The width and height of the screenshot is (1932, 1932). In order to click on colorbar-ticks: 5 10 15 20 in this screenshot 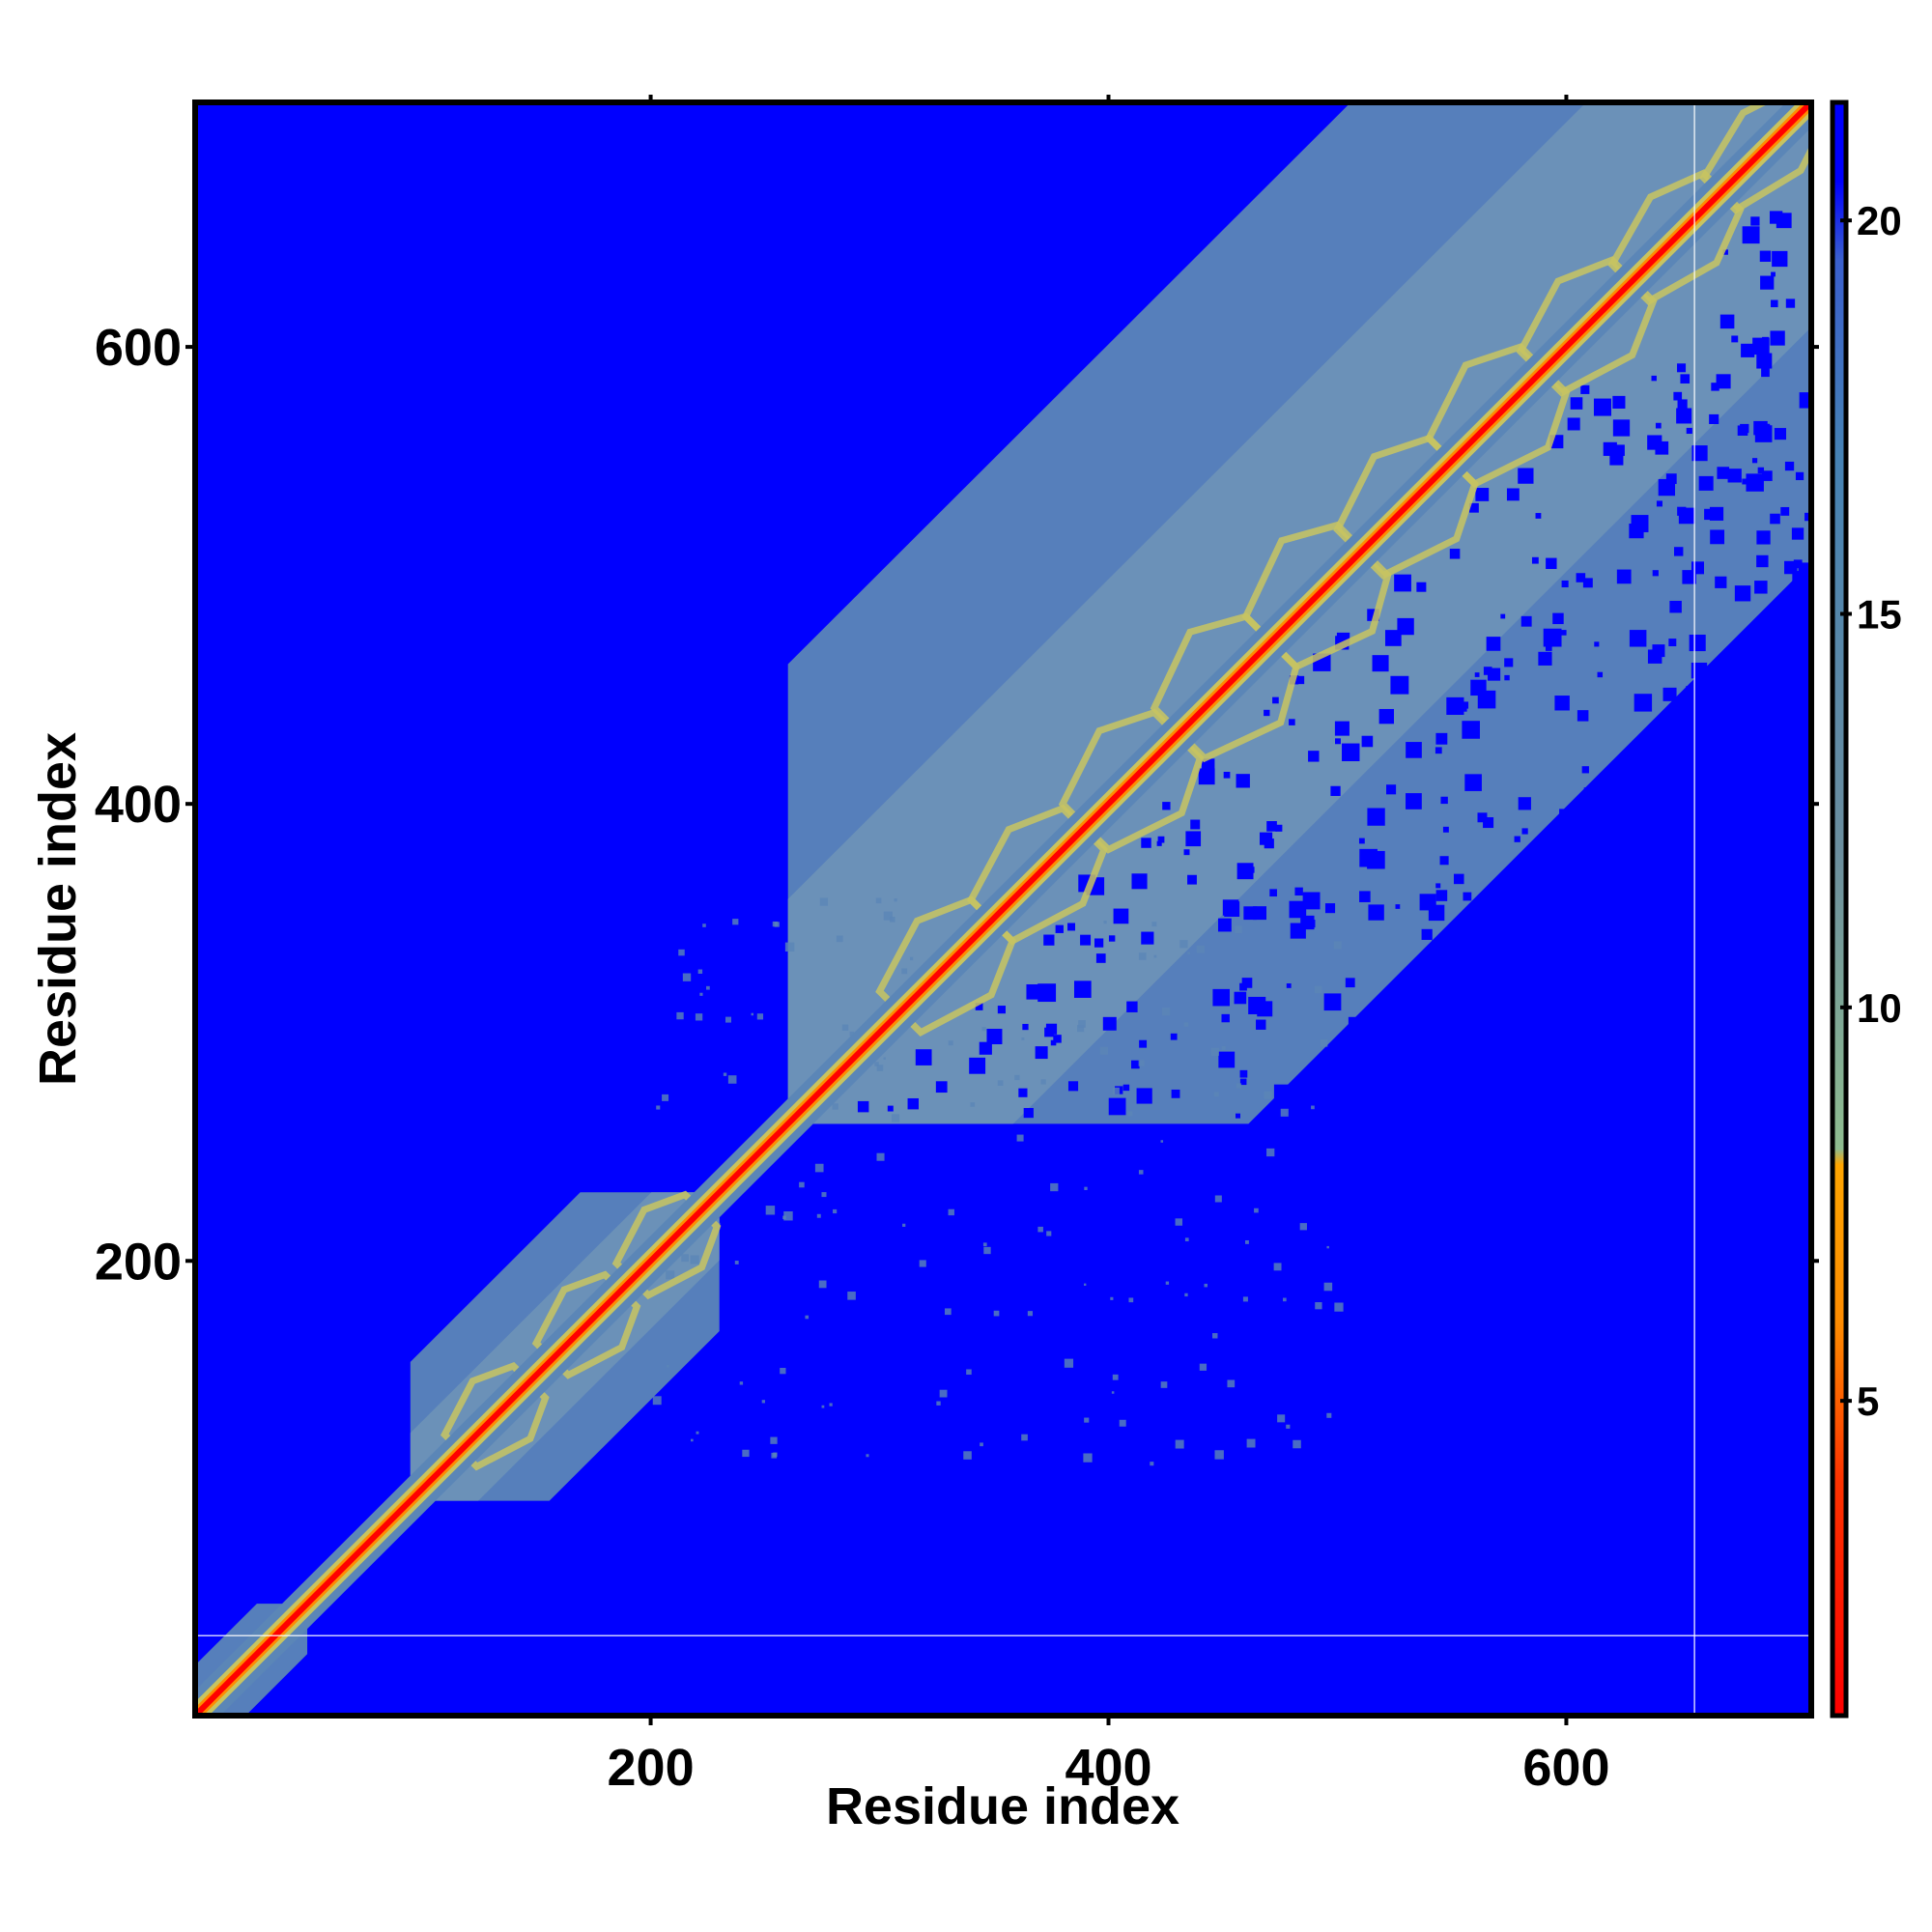, I will do `click(1871, 811)`.